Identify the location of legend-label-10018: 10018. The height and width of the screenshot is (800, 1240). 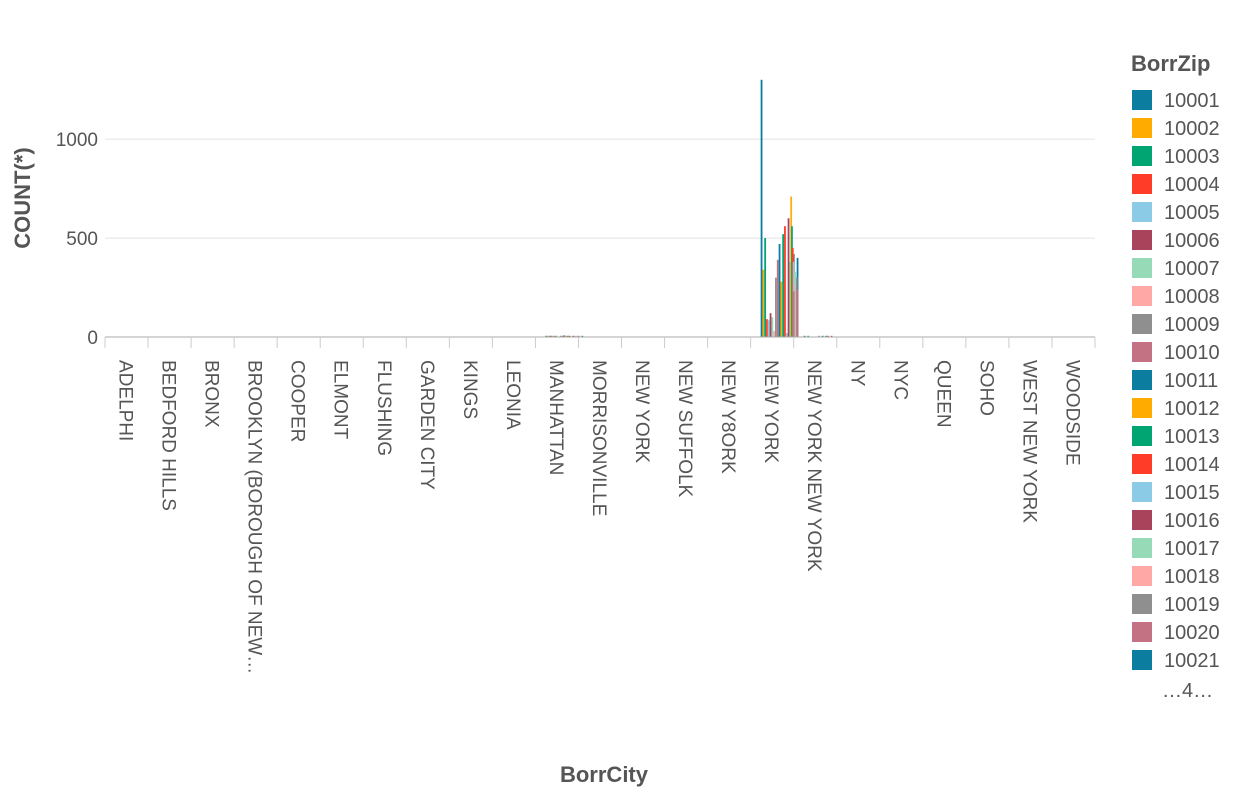
(1192, 577).